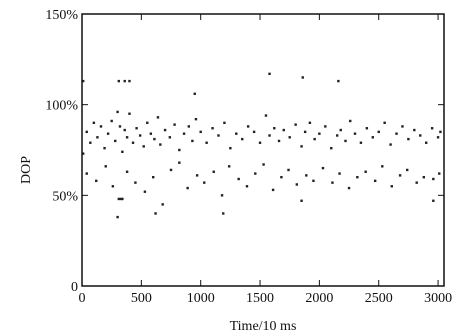  Describe the element at coordinates (263, 326) in the screenshot. I see `x-axis-title: Time/10 ms` at that location.